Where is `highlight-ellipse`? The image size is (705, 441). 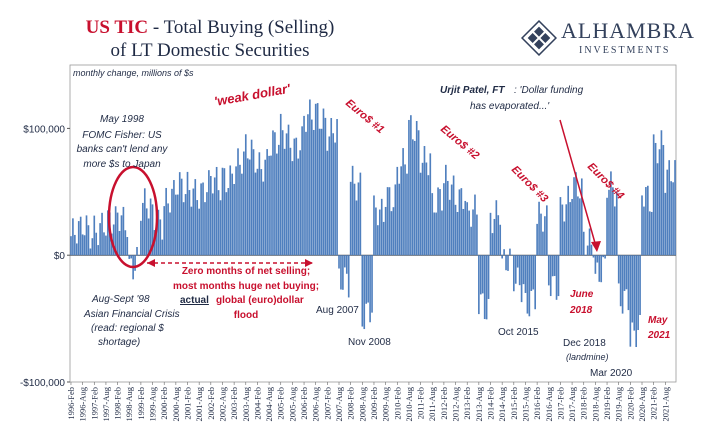
highlight-ellipse is located at coordinates (133, 217).